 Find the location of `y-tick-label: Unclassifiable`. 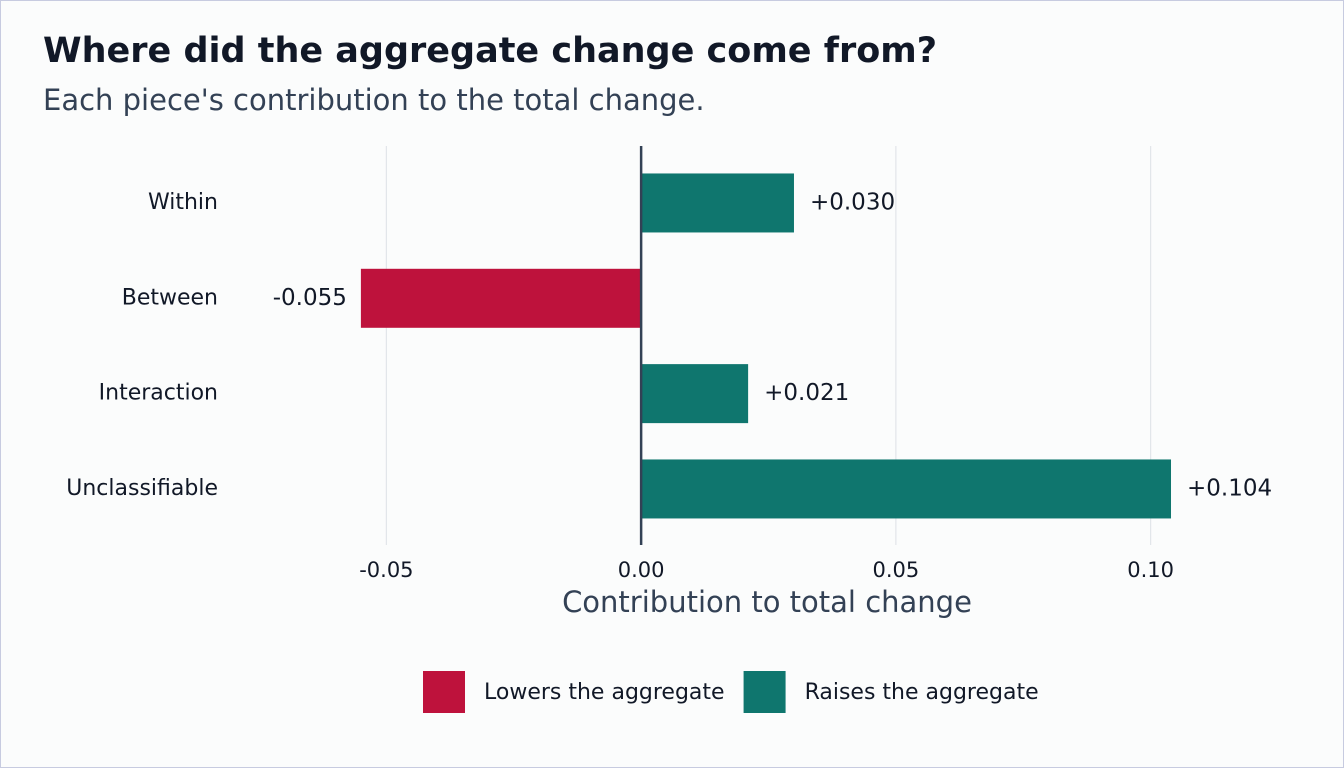

y-tick-label: Unclassifiable is located at coordinates (142, 488).